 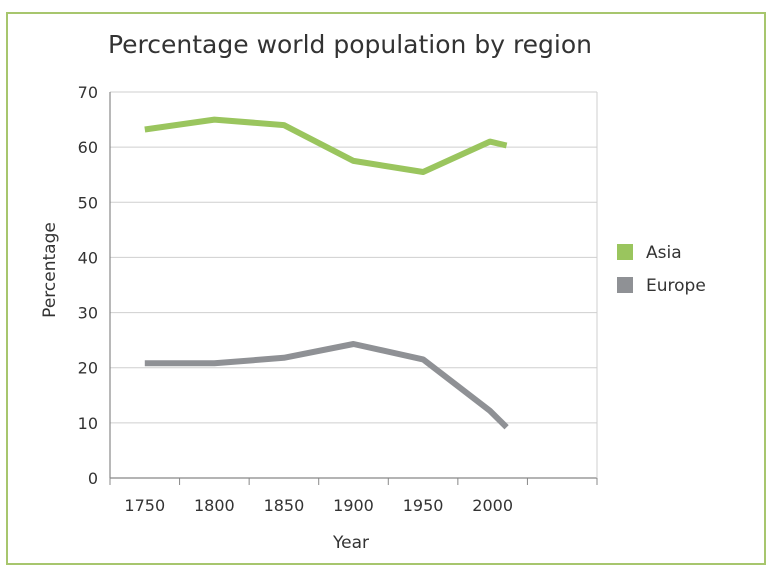 I want to click on legend: Asia Europe, so click(x=661, y=269).